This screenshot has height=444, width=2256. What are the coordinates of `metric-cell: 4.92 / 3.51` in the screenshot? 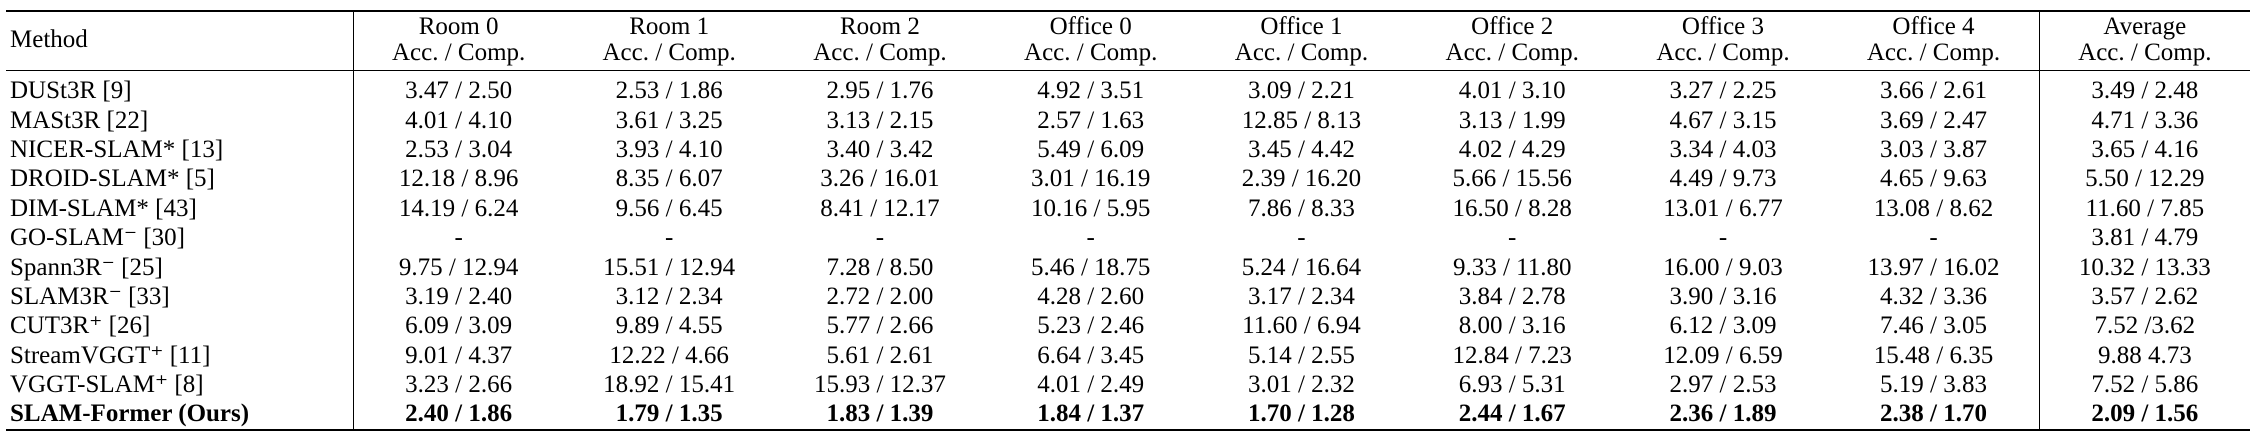 It's located at (1091, 91).